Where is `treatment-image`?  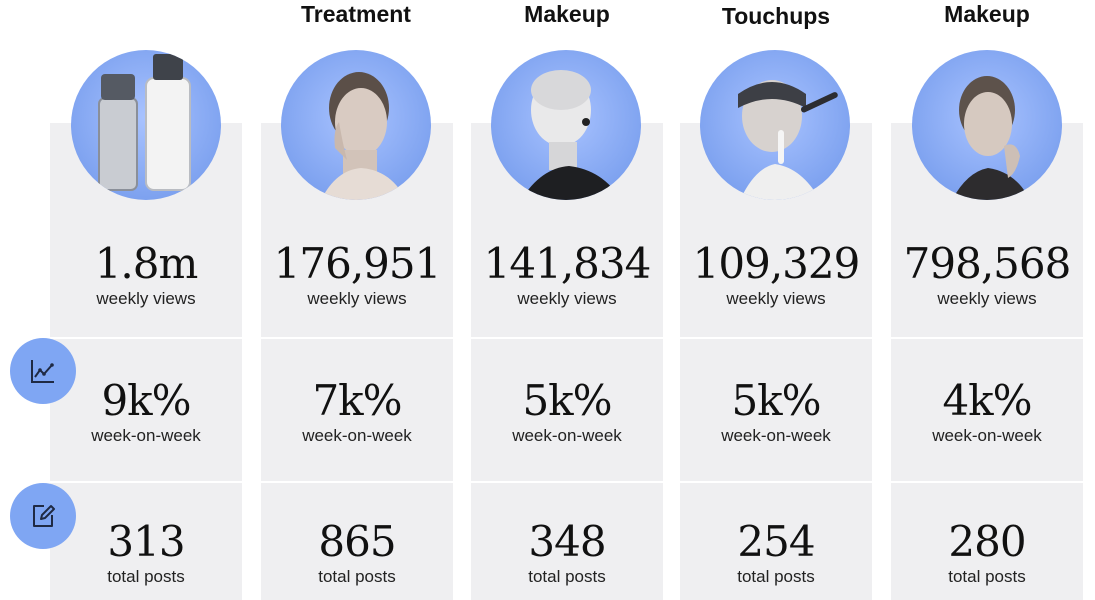
treatment-image is located at coordinates (356, 125).